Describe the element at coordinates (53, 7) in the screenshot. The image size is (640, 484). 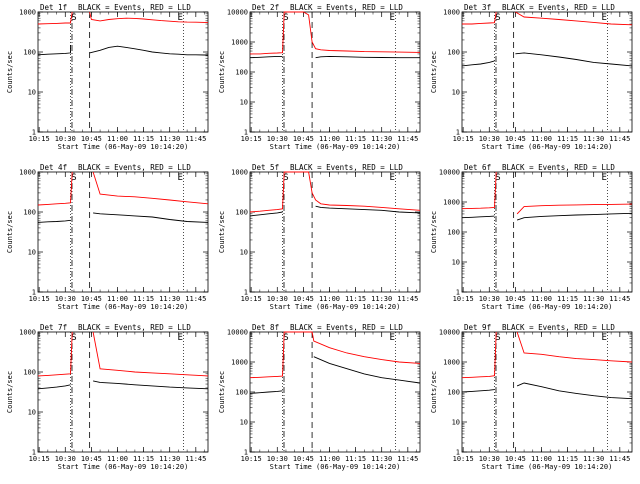
I see `panel-title: Det 1f` at that location.